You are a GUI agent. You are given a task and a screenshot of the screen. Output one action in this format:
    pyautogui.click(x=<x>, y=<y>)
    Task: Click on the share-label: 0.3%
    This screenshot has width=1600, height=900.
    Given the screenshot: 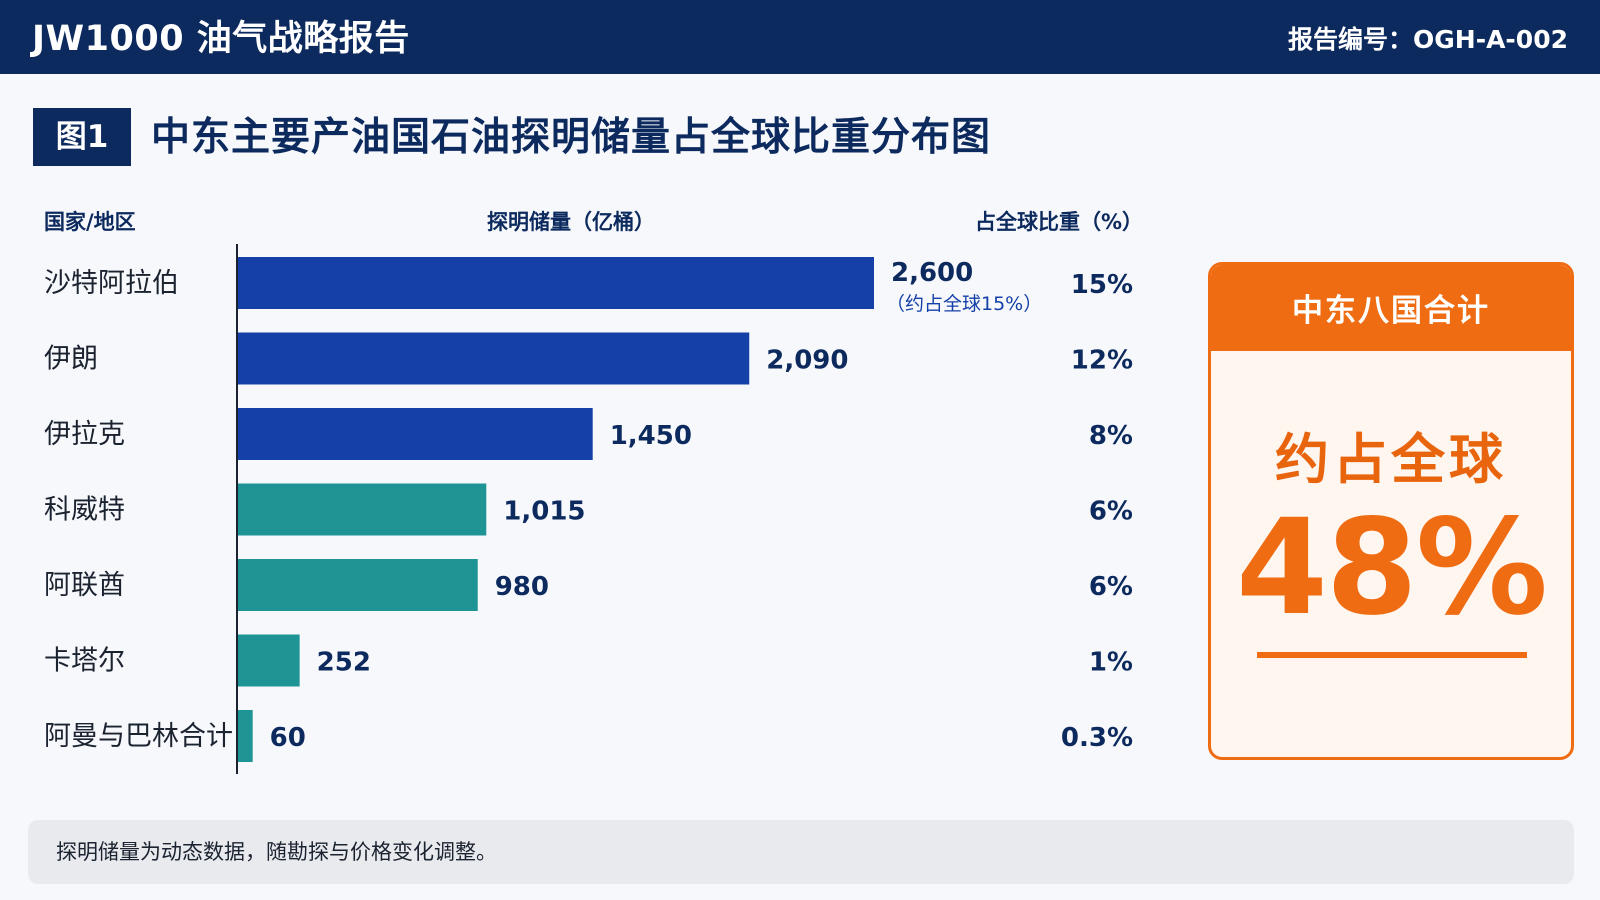 What is the action you would take?
    pyautogui.click(x=1097, y=738)
    